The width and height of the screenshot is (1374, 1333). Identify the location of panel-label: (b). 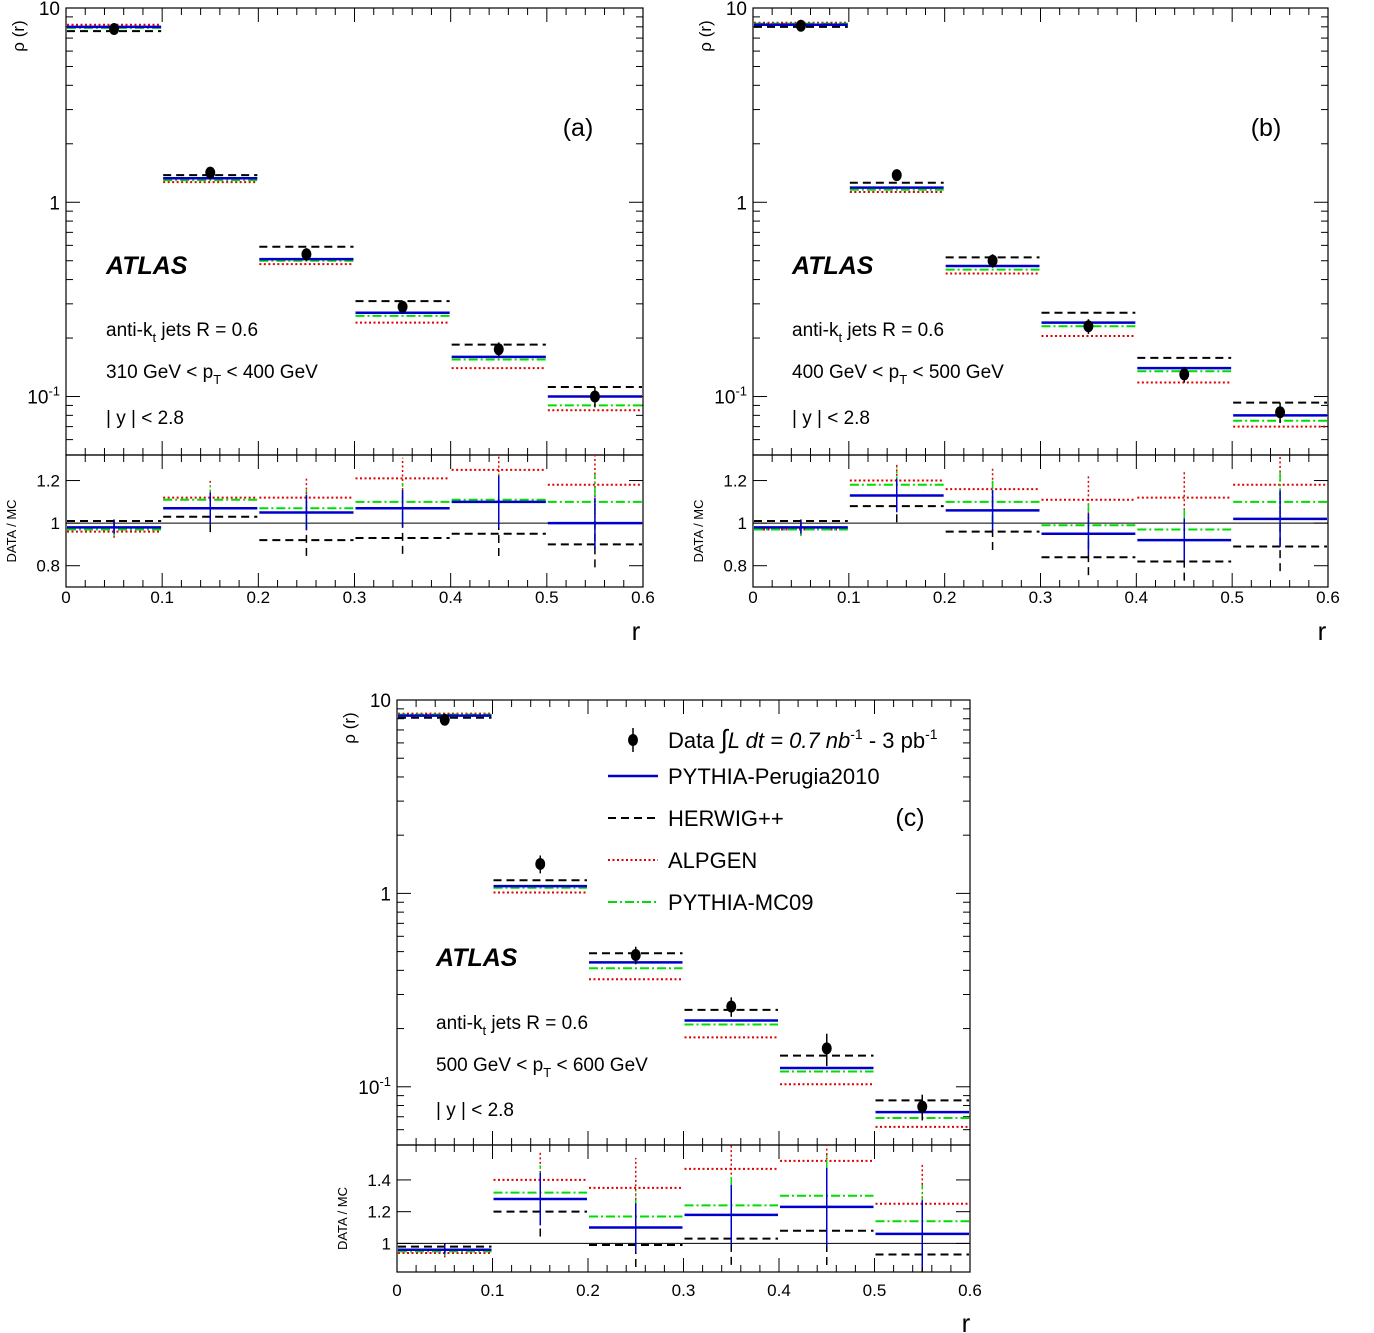
(1266, 128).